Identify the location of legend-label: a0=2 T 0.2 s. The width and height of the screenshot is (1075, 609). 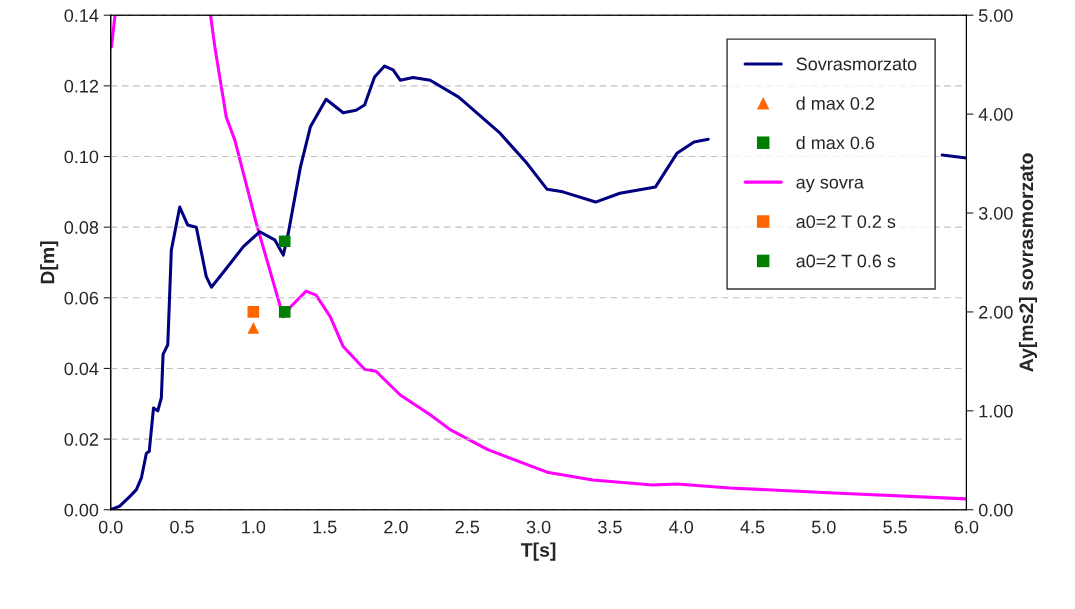
(846, 222).